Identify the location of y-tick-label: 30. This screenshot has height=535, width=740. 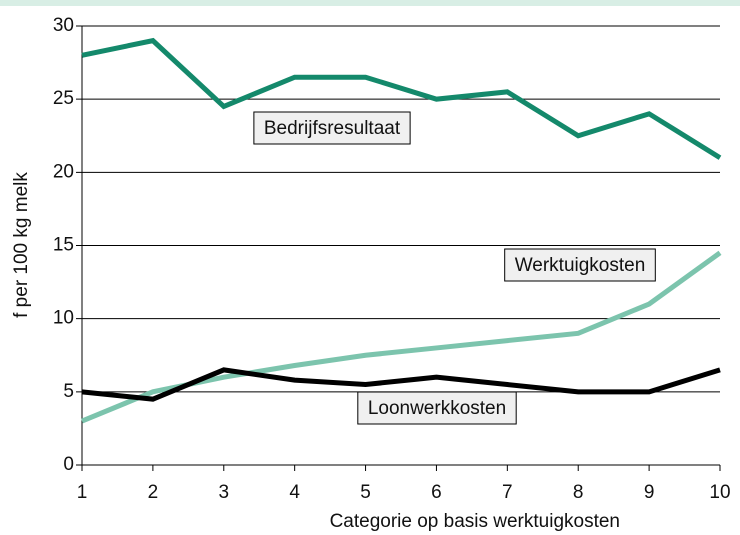
(63, 25).